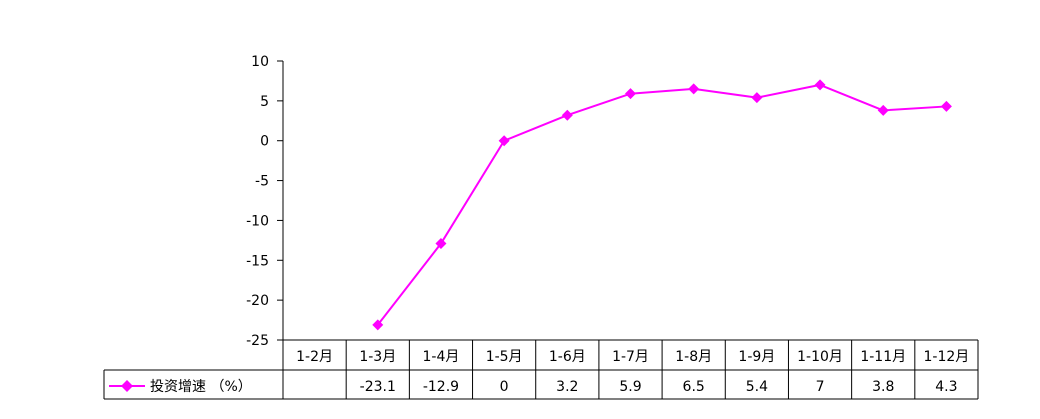 The image size is (1040, 419). Describe the element at coordinates (567, 387) in the screenshot. I see `data-table-value: 3.2` at that location.